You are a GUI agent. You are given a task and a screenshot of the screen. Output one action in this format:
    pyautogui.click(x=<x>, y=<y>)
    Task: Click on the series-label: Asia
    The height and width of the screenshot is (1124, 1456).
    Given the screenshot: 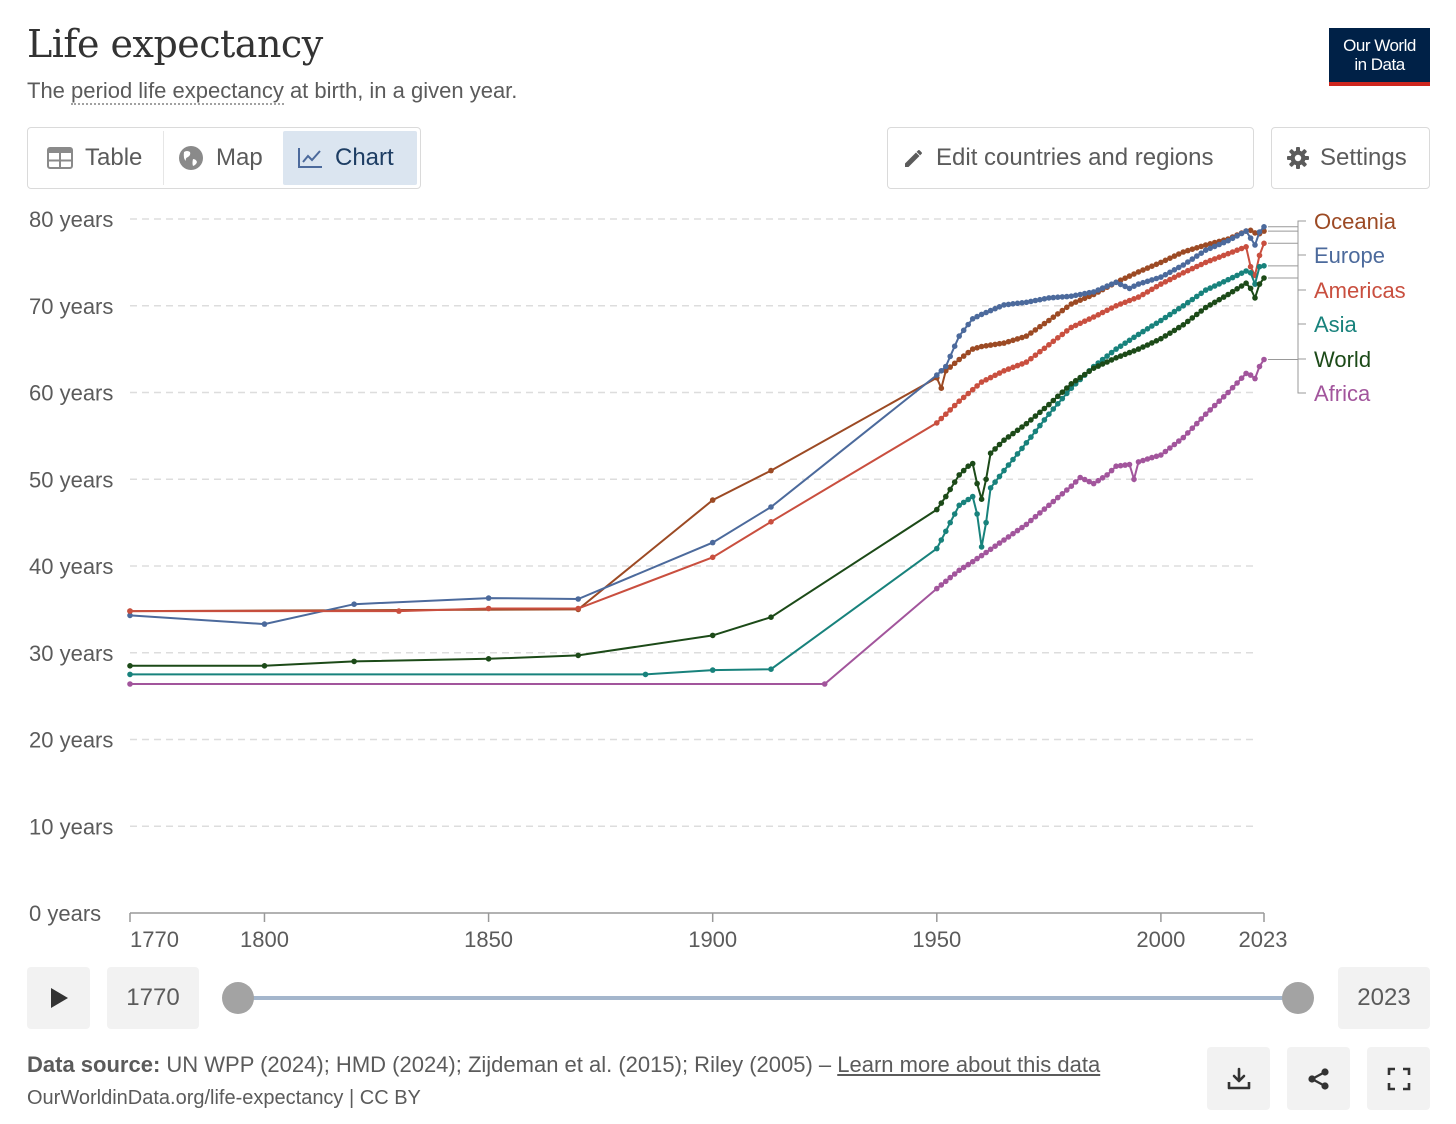 What is the action you would take?
    pyautogui.click(x=1336, y=324)
    